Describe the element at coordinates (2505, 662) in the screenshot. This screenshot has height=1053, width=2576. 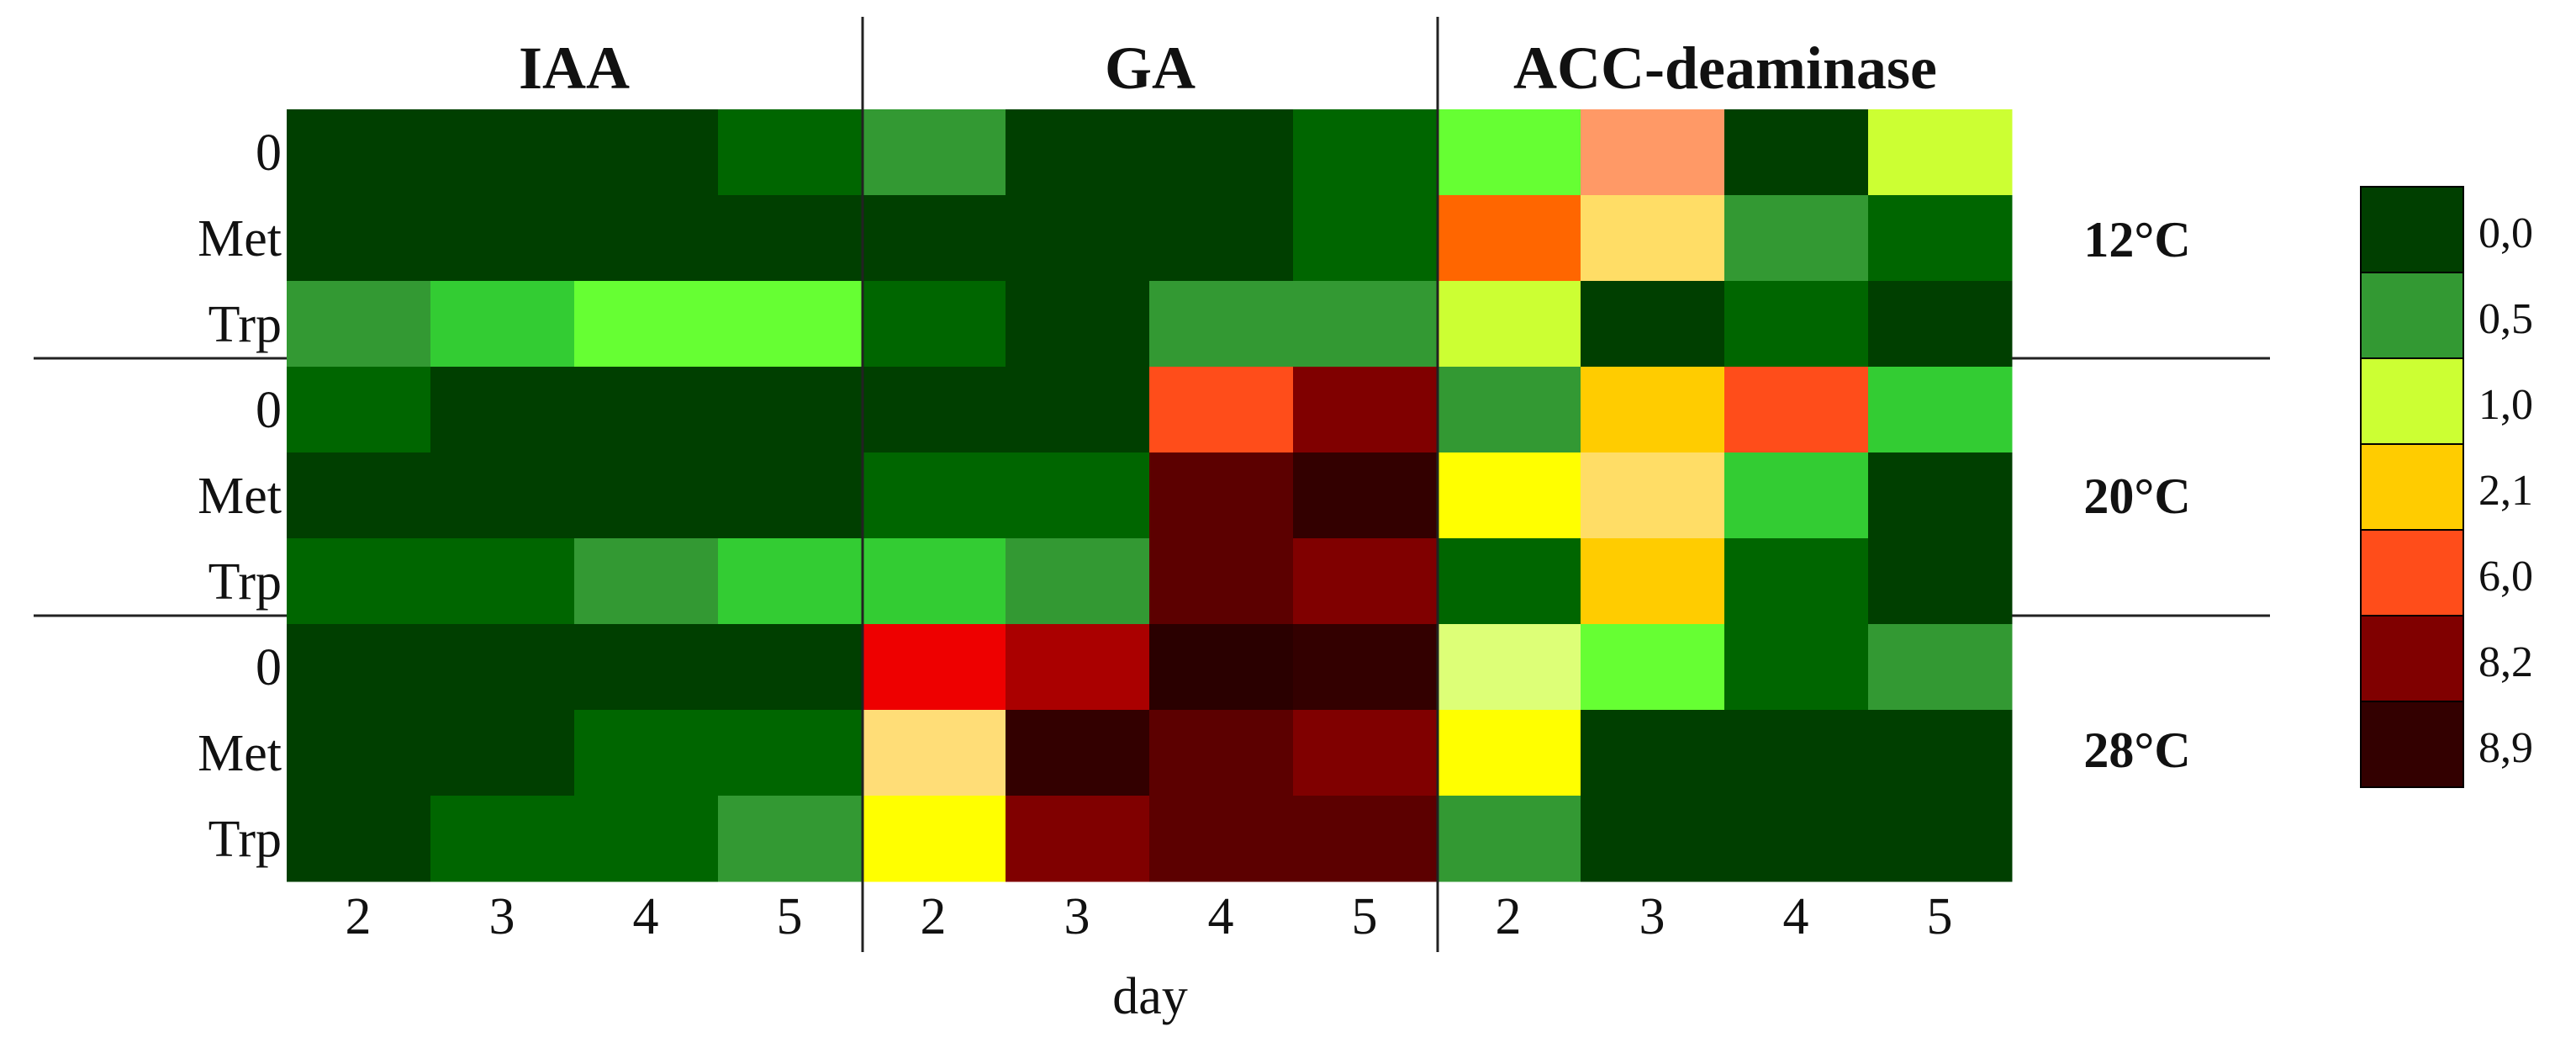
I see `legend-label-6: 8,2` at that location.